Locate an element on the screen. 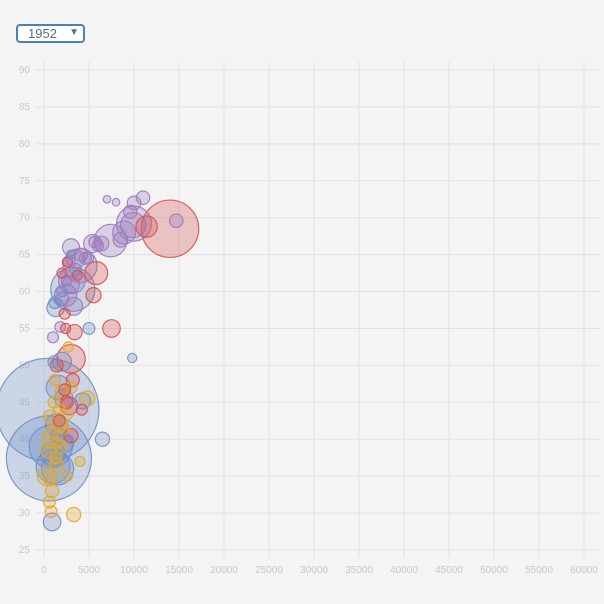  y-tick-label: 30 is located at coordinates (25, 513).